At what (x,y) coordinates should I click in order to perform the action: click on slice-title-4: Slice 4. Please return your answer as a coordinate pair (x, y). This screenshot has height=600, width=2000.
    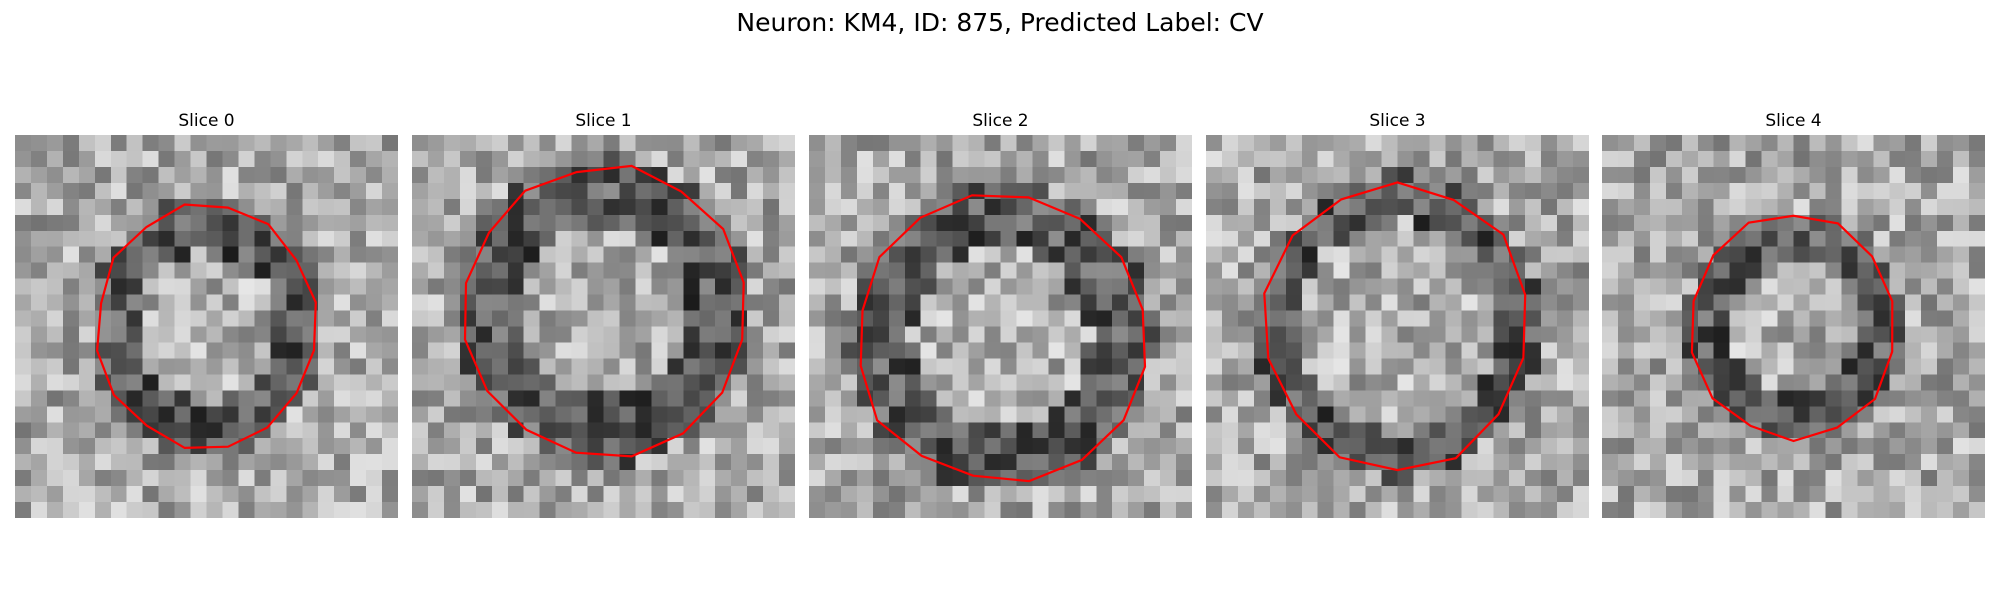
    Looking at the image, I should click on (1793, 121).